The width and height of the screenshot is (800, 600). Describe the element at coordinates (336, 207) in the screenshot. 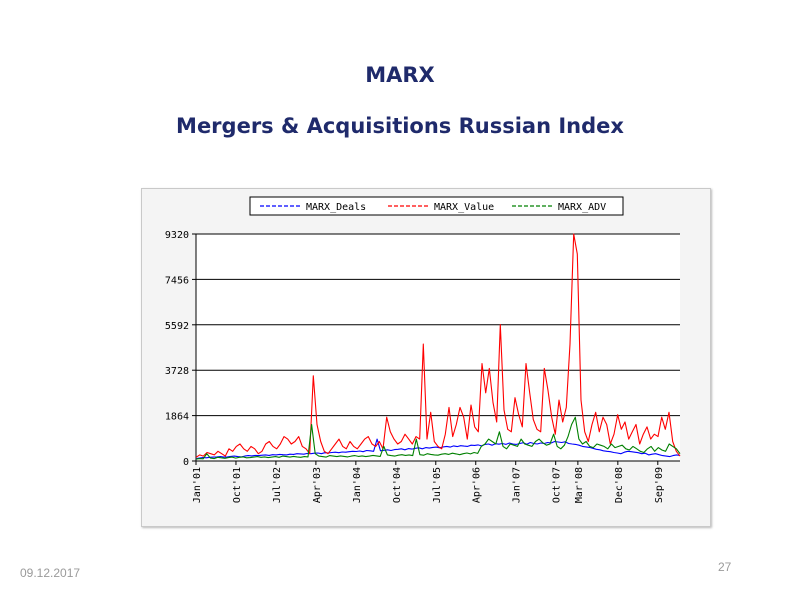

I see `legend-label: MARX_Deals` at that location.